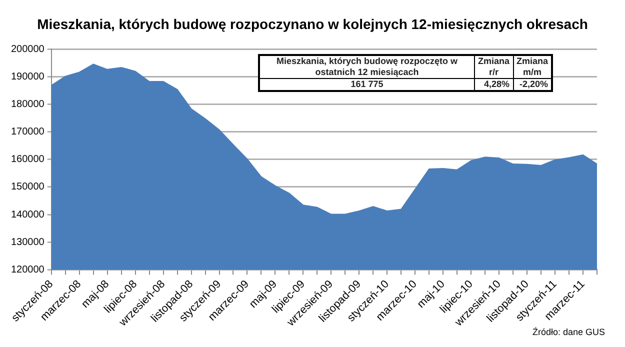 The height and width of the screenshot is (347, 625). What do you see at coordinates (27, 76) in the screenshot?
I see `y-tick-label: 190000` at bounding box center [27, 76].